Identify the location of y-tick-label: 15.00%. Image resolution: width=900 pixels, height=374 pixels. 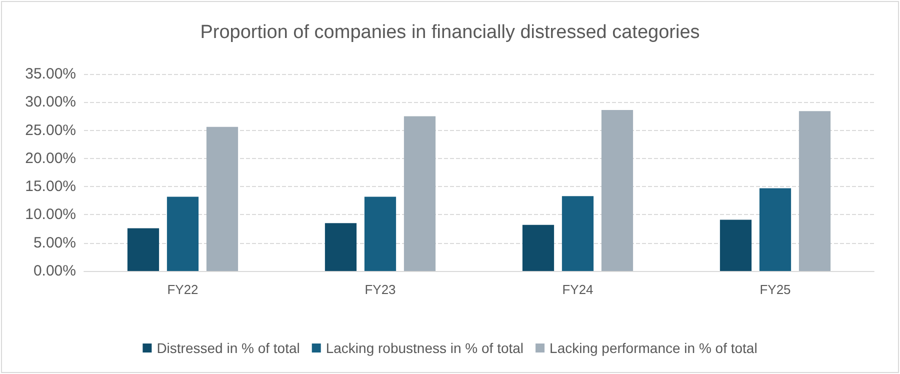
(50, 187).